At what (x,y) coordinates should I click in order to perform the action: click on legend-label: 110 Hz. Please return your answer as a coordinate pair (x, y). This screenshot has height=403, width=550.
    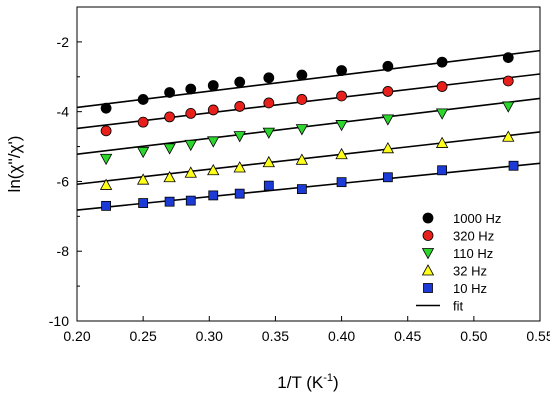
    Looking at the image, I should click on (473, 253).